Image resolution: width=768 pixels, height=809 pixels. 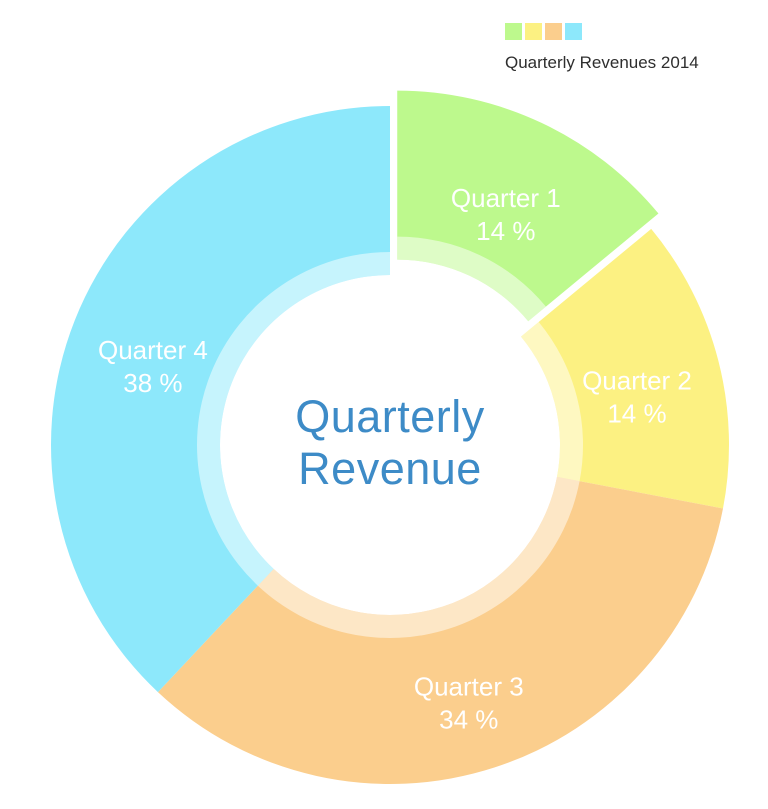 What do you see at coordinates (390, 442) in the screenshot?
I see `chart-center-title: Quarterly Revenue` at bounding box center [390, 442].